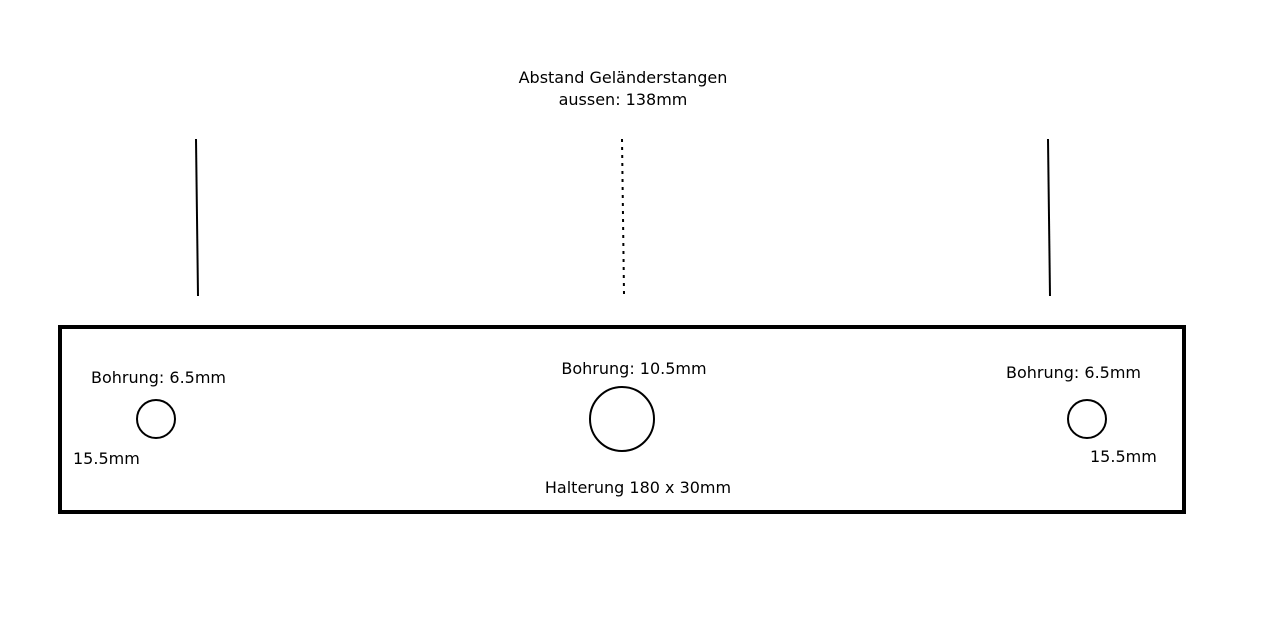 This screenshot has height=630, width=1264. What do you see at coordinates (623, 77) in the screenshot?
I see `railing-distance-line1: Abstand Geländerstangen` at bounding box center [623, 77].